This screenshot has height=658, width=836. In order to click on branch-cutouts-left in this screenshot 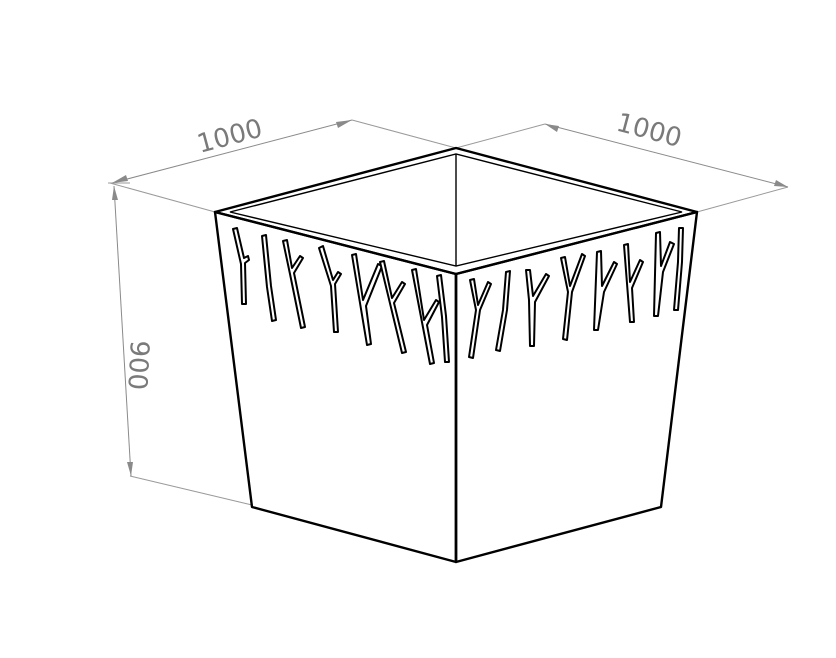, I will do `click(341, 296)`.